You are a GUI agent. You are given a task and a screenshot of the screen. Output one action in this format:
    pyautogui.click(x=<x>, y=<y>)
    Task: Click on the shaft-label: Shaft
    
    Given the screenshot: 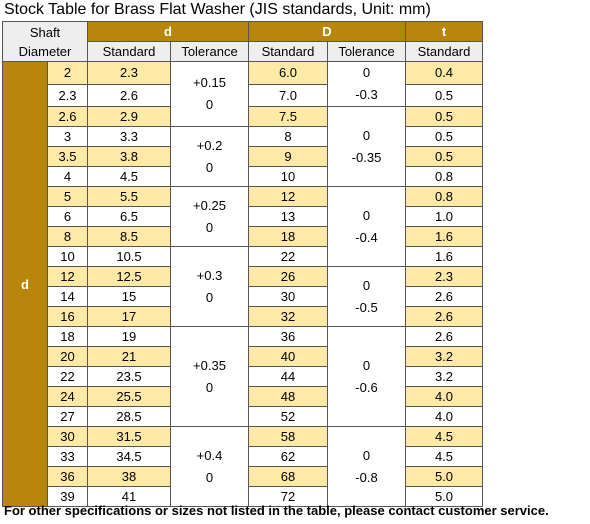 What is the action you would take?
    pyautogui.click(x=45, y=32)
    